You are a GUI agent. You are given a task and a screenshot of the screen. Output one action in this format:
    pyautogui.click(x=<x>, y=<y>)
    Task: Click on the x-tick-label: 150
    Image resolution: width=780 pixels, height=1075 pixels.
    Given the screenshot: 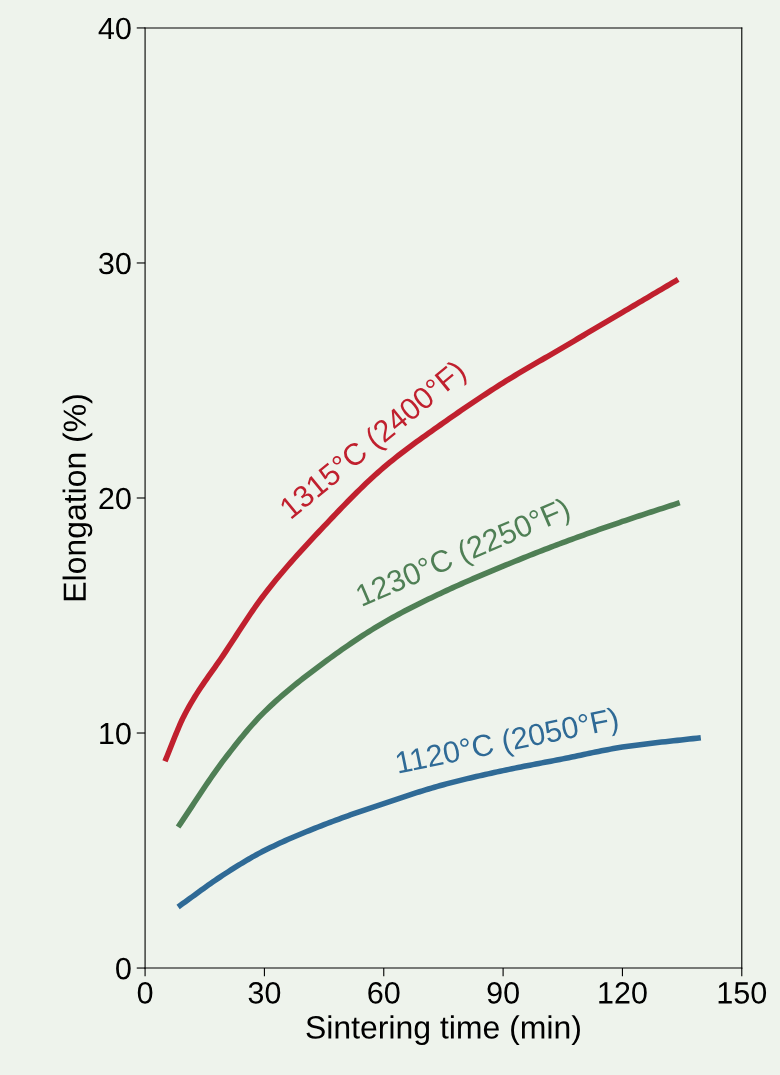 What is the action you would take?
    pyautogui.click(x=742, y=993)
    